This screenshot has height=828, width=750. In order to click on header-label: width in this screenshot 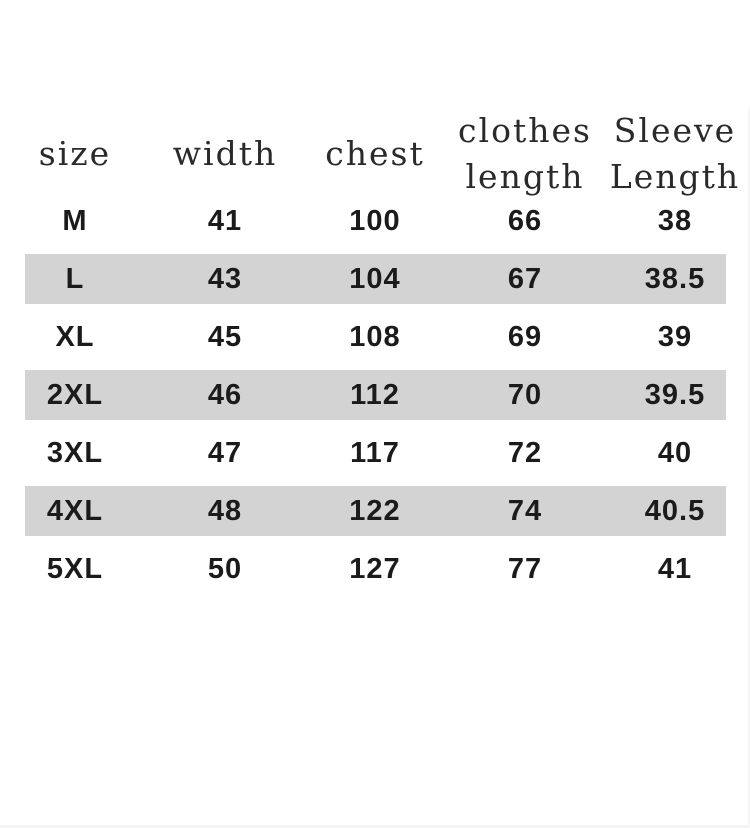, I will do `click(225, 153)`.